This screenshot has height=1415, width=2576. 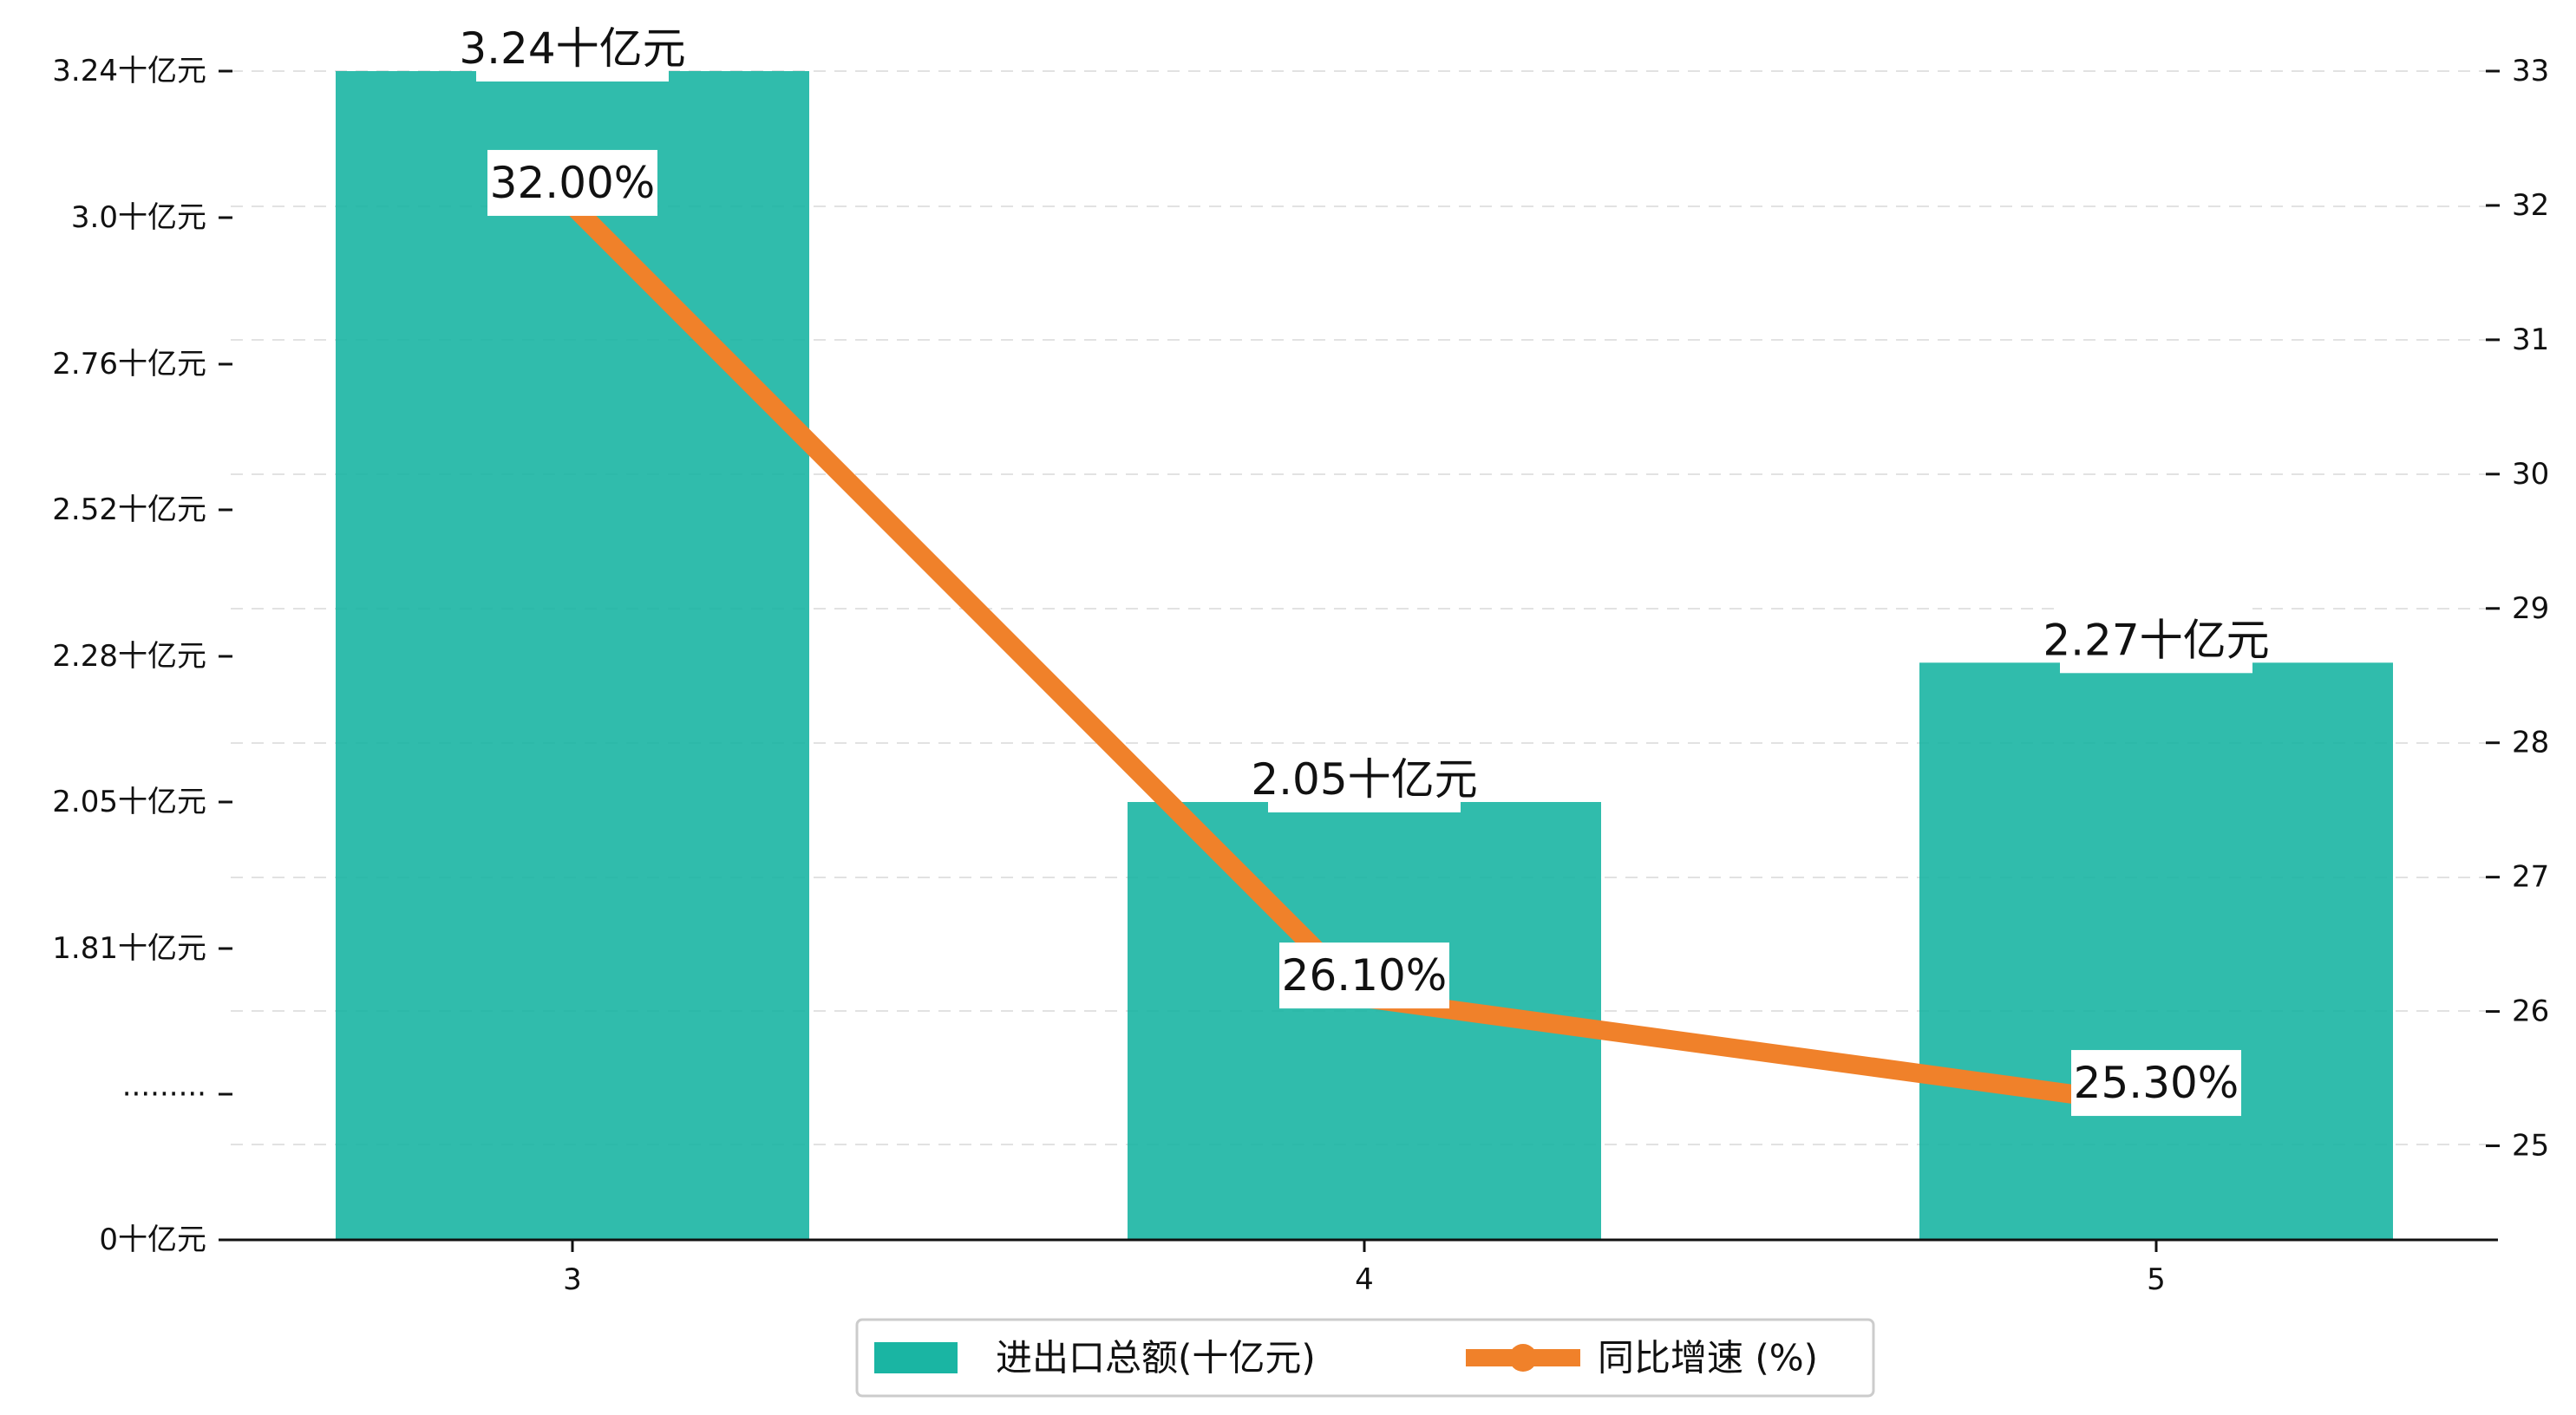 I want to click on left-tick-label: ·········, so click(x=164, y=1094).